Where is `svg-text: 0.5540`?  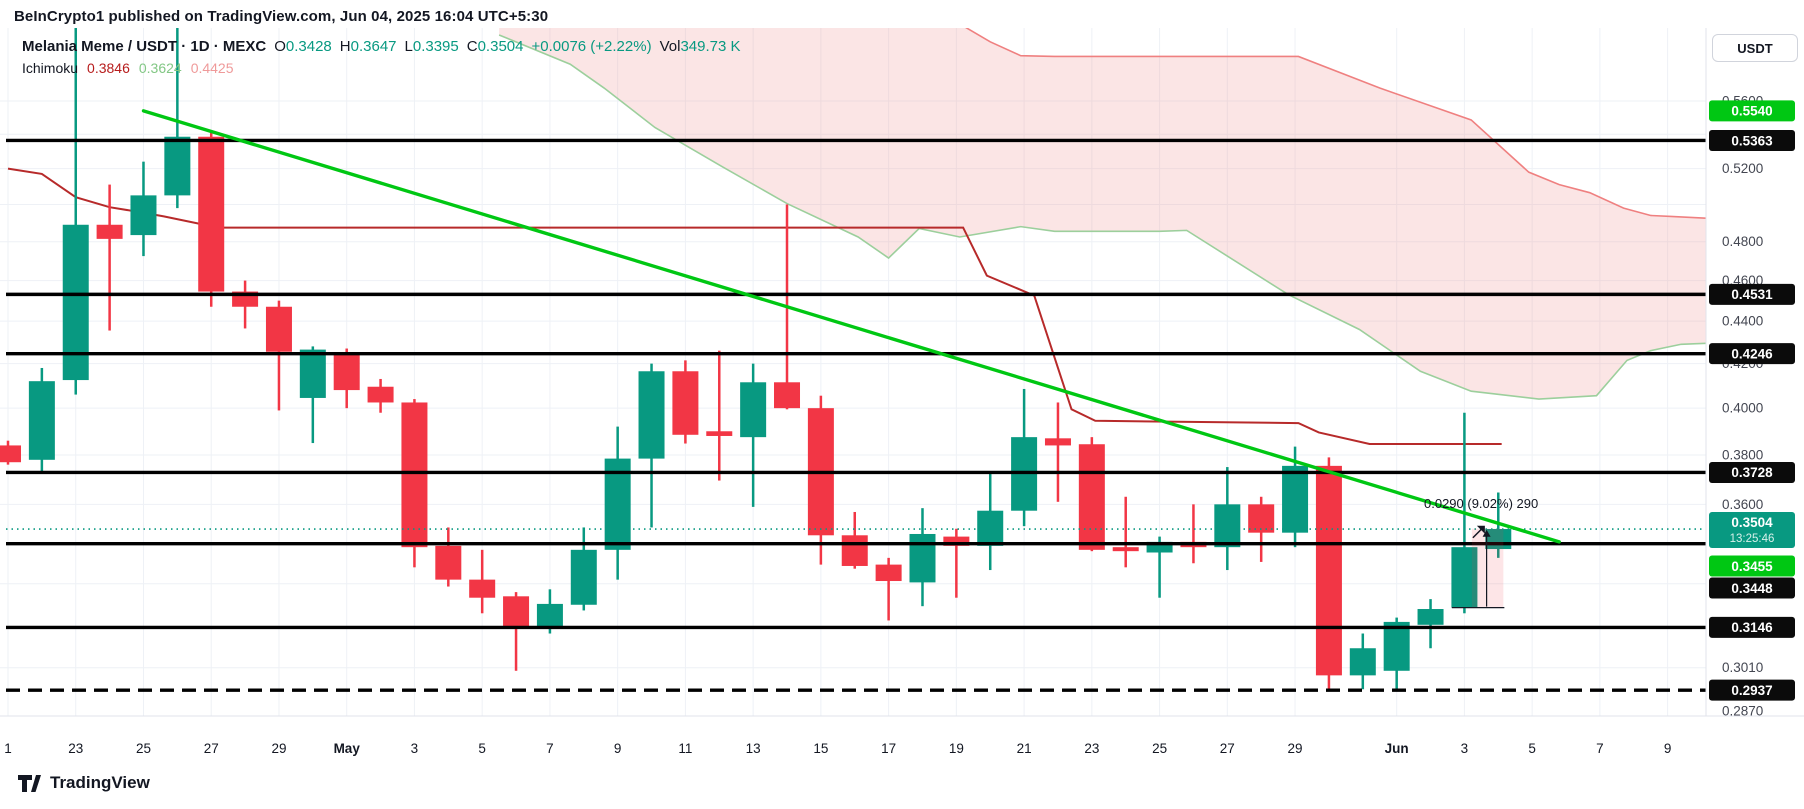
svg-text: 0.5540 is located at coordinates (1751, 111).